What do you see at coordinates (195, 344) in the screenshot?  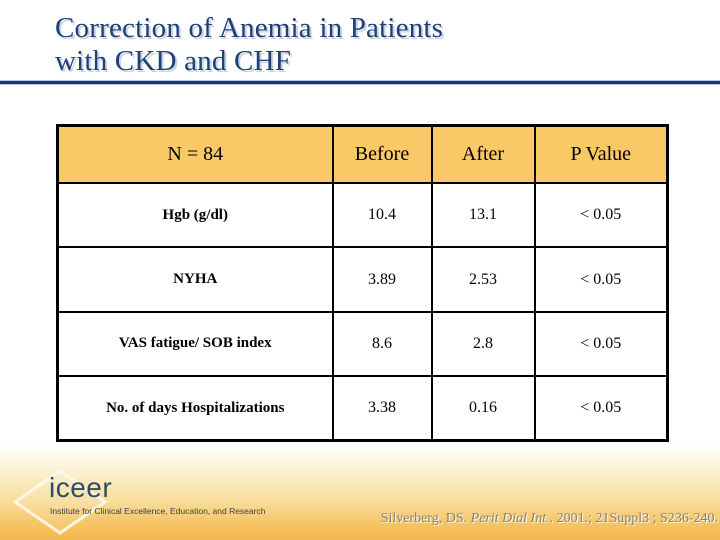 I see `row-label: VAS fatigue/ SOB index` at bounding box center [195, 344].